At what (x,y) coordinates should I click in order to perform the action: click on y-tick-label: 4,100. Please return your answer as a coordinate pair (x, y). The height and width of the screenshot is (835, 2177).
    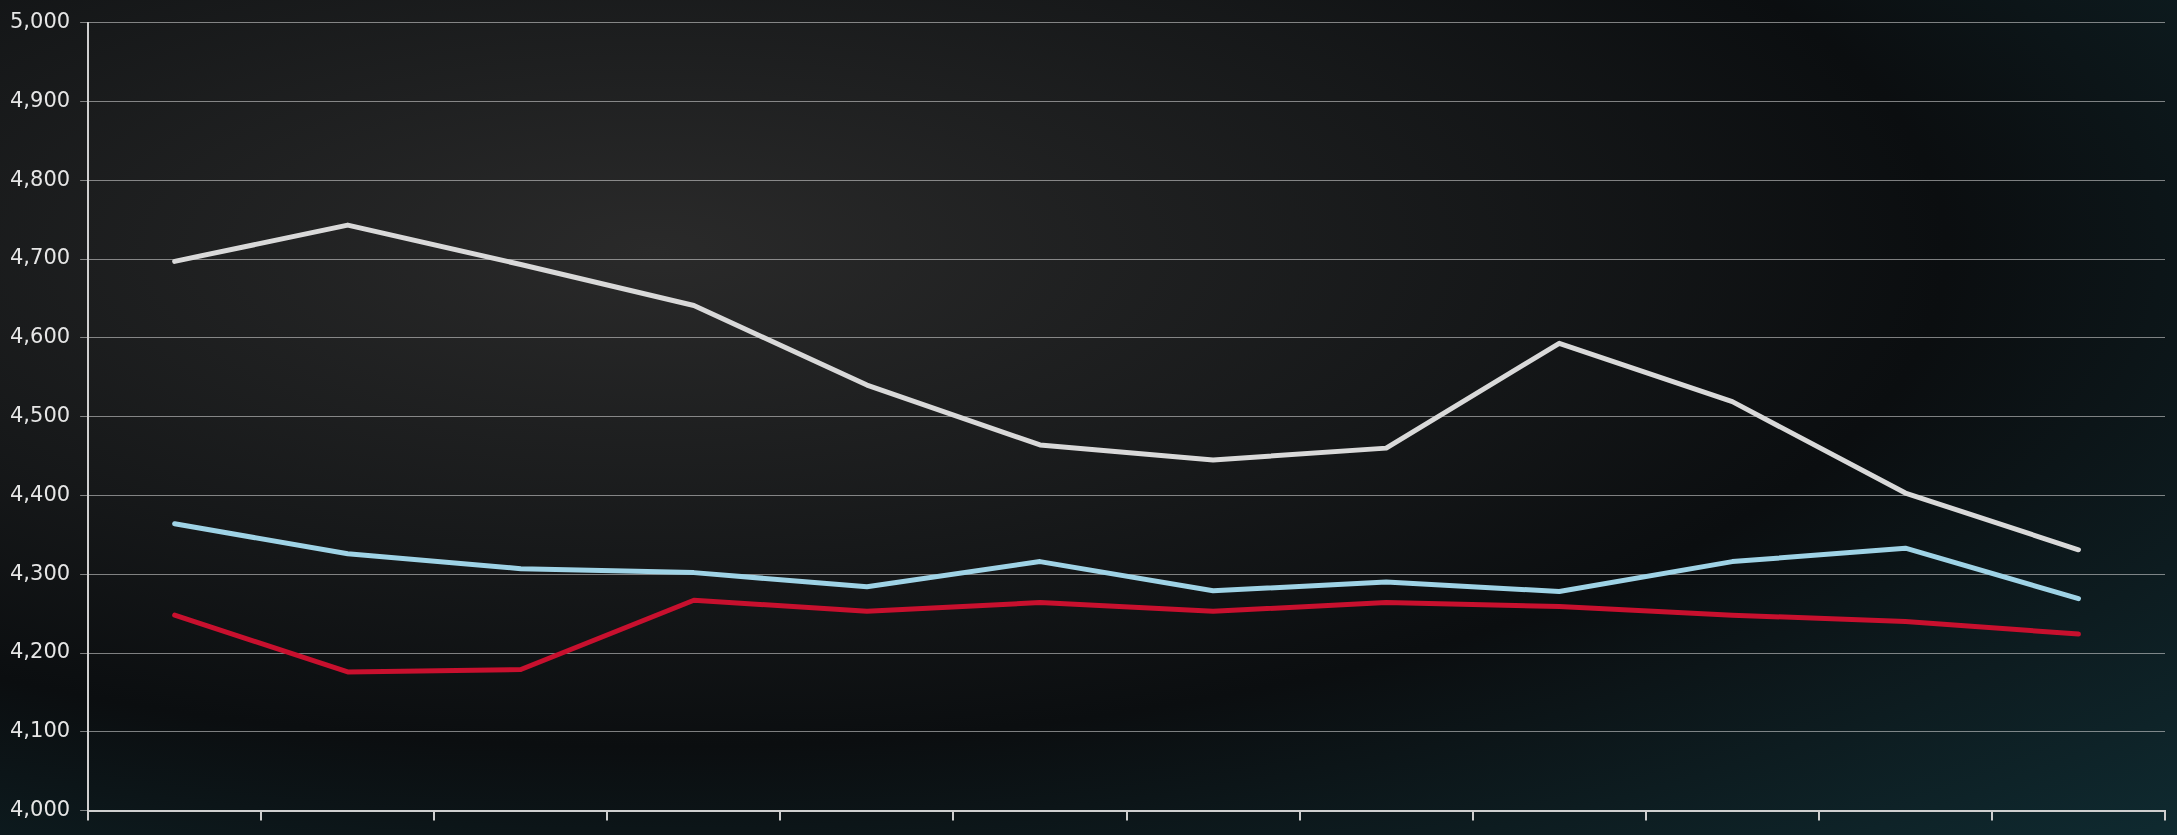
    Looking at the image, I should click on (40, 730).